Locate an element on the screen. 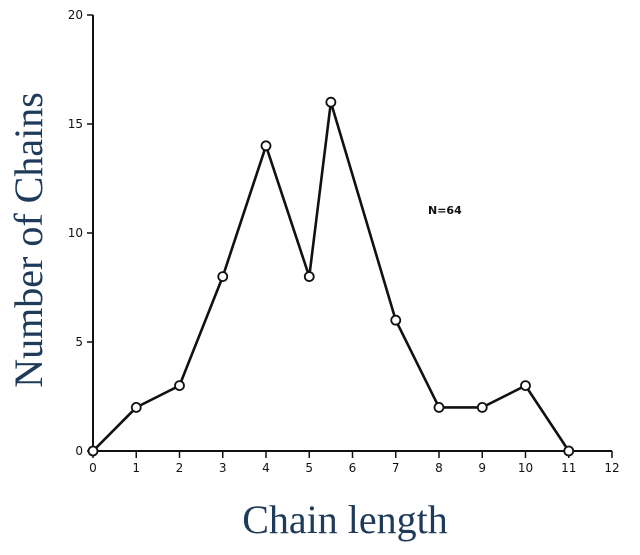 This screenshot has height=555, width=640. x-tick-label: 2 is located at coordinates (180, 468).